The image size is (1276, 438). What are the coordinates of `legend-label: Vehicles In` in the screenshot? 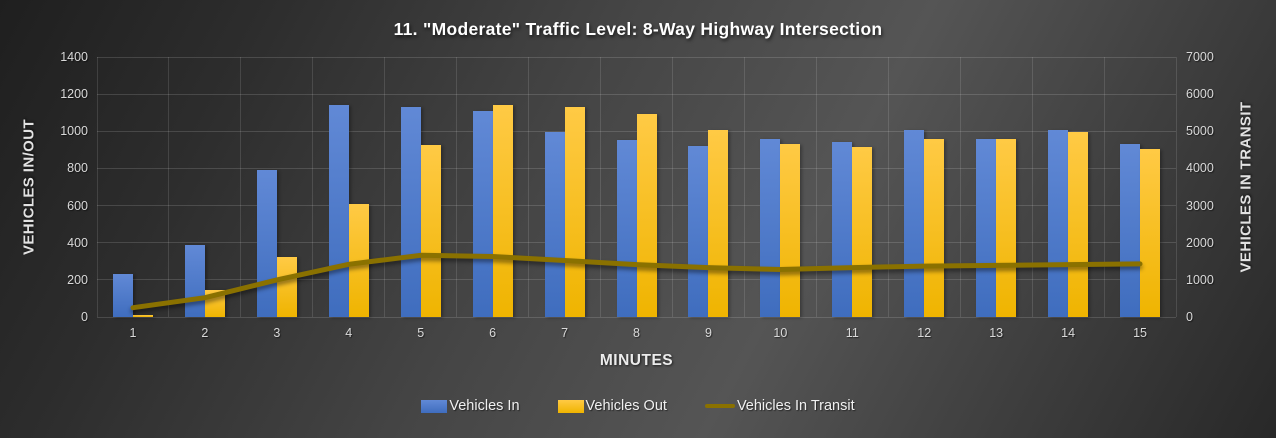 It's located at (484, 406).